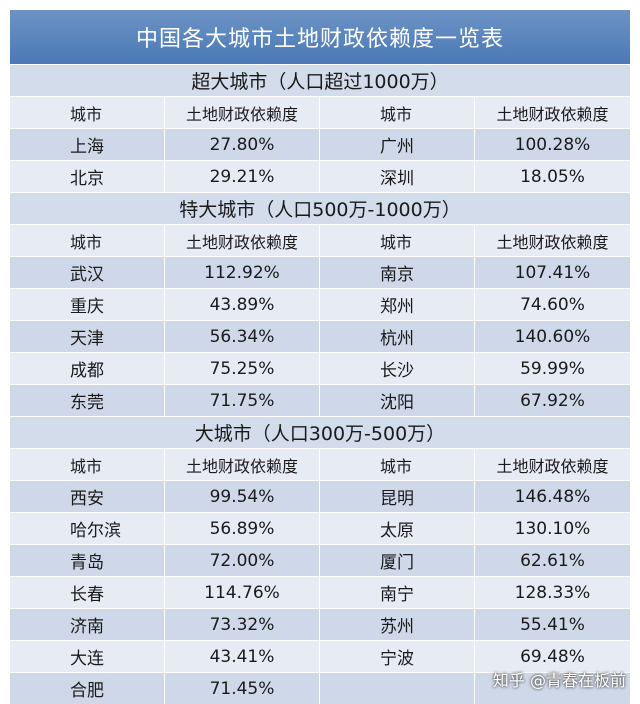 This screenshot has width=640, height=704. I want to click on dependency-ratio: 62.61%, so click(552, 560).